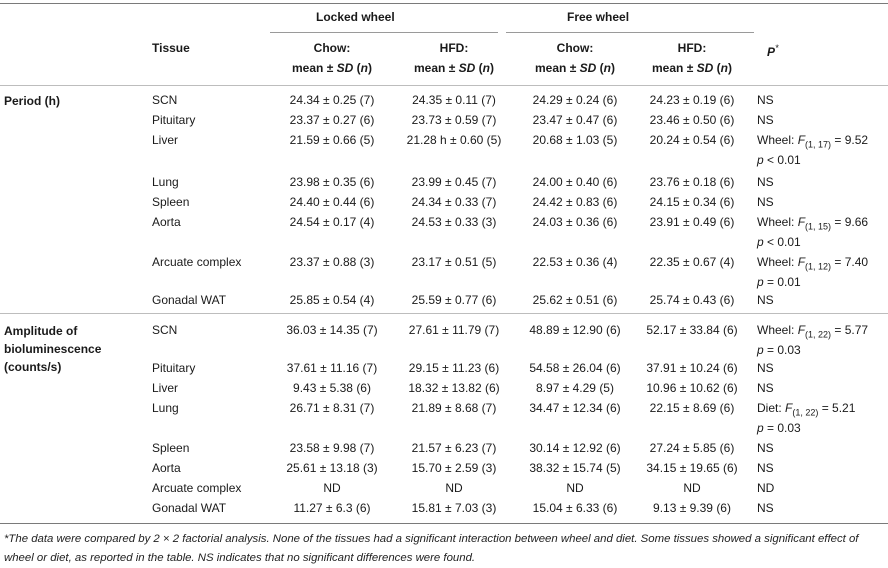 The width and height of the screenshot is (888, 568). What do you see at coordinates (454, 100) in the screenshot?
I see `value-cell: 24.35 ± 0.11 (7)` at bounding box center [454, 100].